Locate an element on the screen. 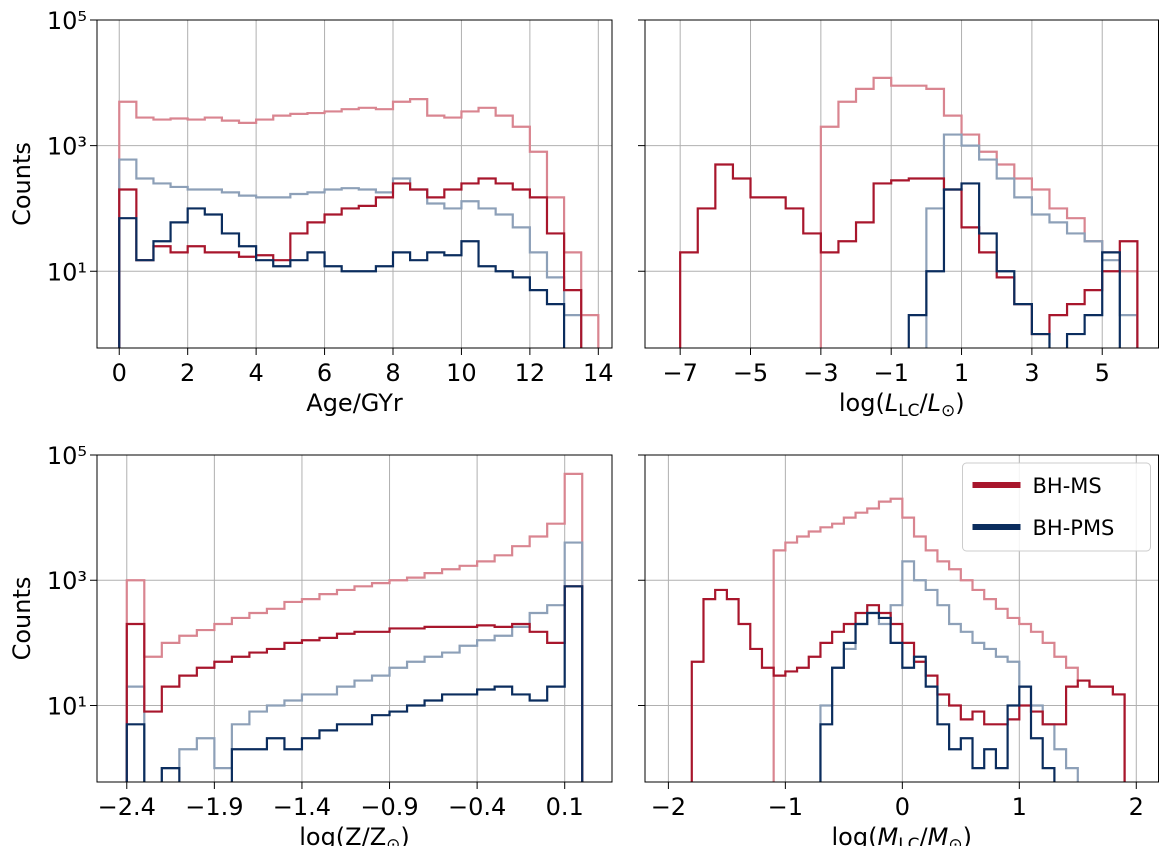  legend-label: BH-PMS is located at coordinates (1074, 528).